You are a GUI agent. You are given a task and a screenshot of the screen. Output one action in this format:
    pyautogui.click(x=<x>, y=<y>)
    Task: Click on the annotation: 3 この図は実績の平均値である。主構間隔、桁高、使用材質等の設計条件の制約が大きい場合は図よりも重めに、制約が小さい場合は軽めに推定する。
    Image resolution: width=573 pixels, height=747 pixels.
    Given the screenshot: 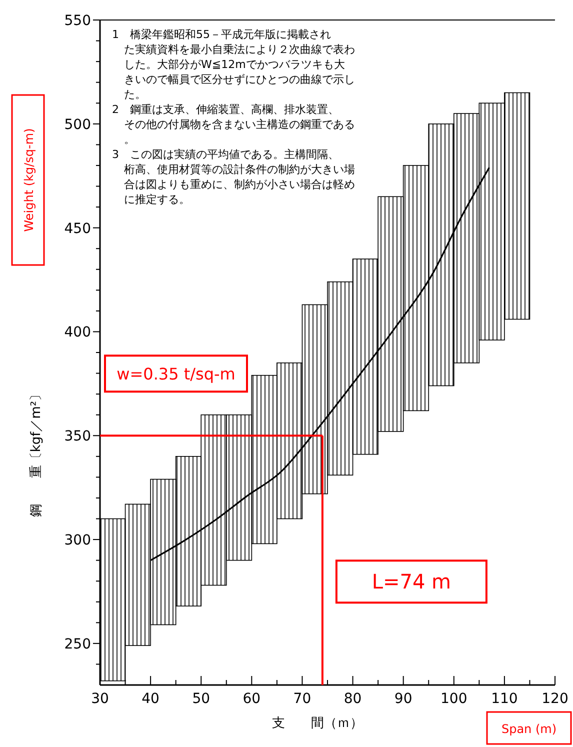 What is the action you would take?
    pyautogui.click(x=233, y=177)
    